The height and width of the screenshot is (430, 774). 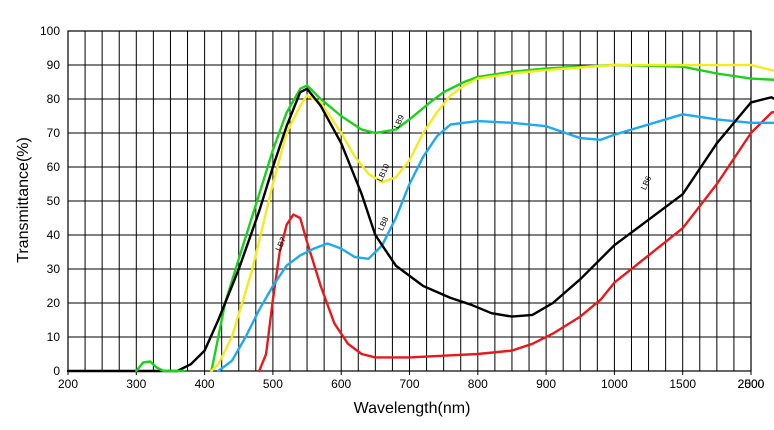 I want to click on x-tick-label: 500, so click(x=273, y=384).